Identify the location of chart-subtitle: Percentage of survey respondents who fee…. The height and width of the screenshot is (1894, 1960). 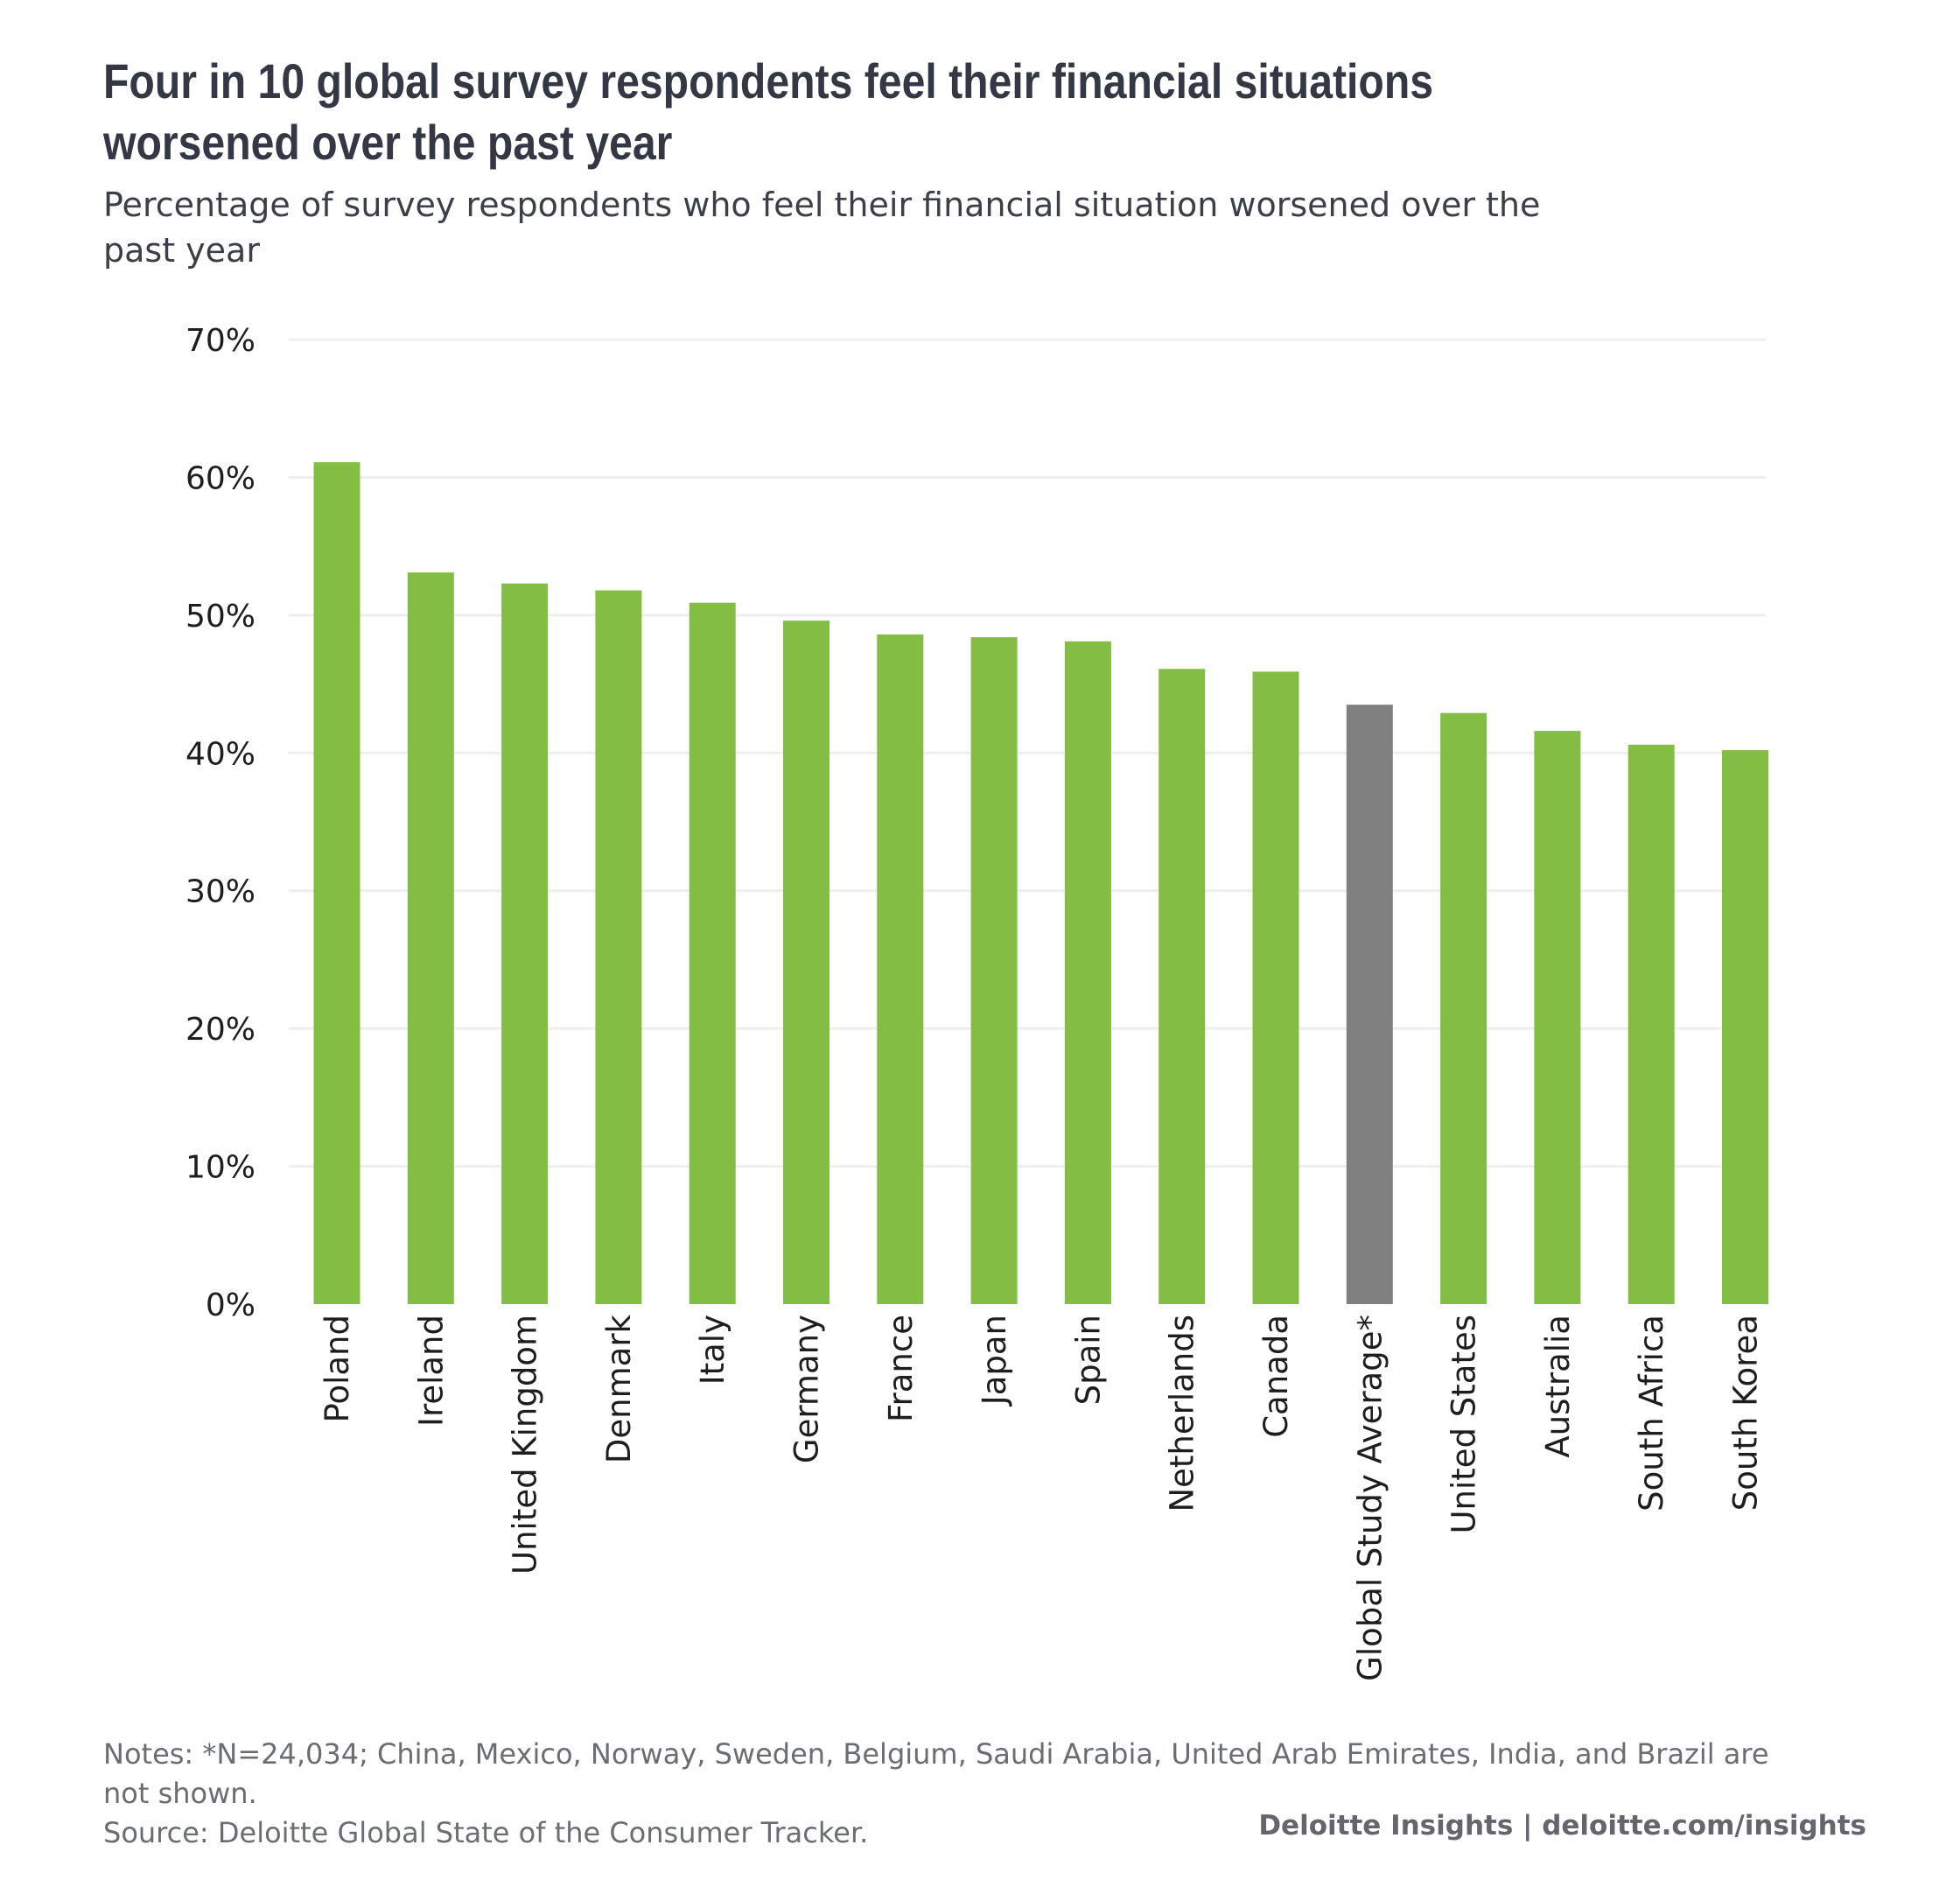
(822, 228).